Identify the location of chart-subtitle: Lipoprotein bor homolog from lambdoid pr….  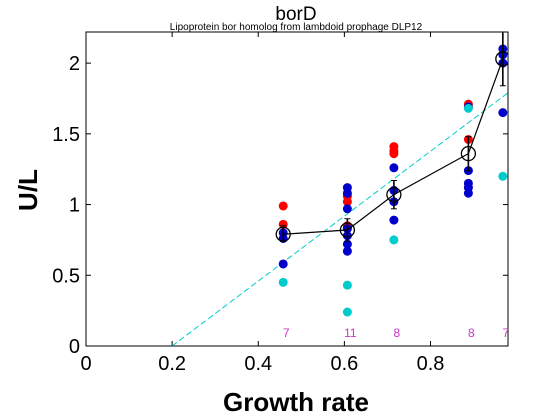
(296, 27).